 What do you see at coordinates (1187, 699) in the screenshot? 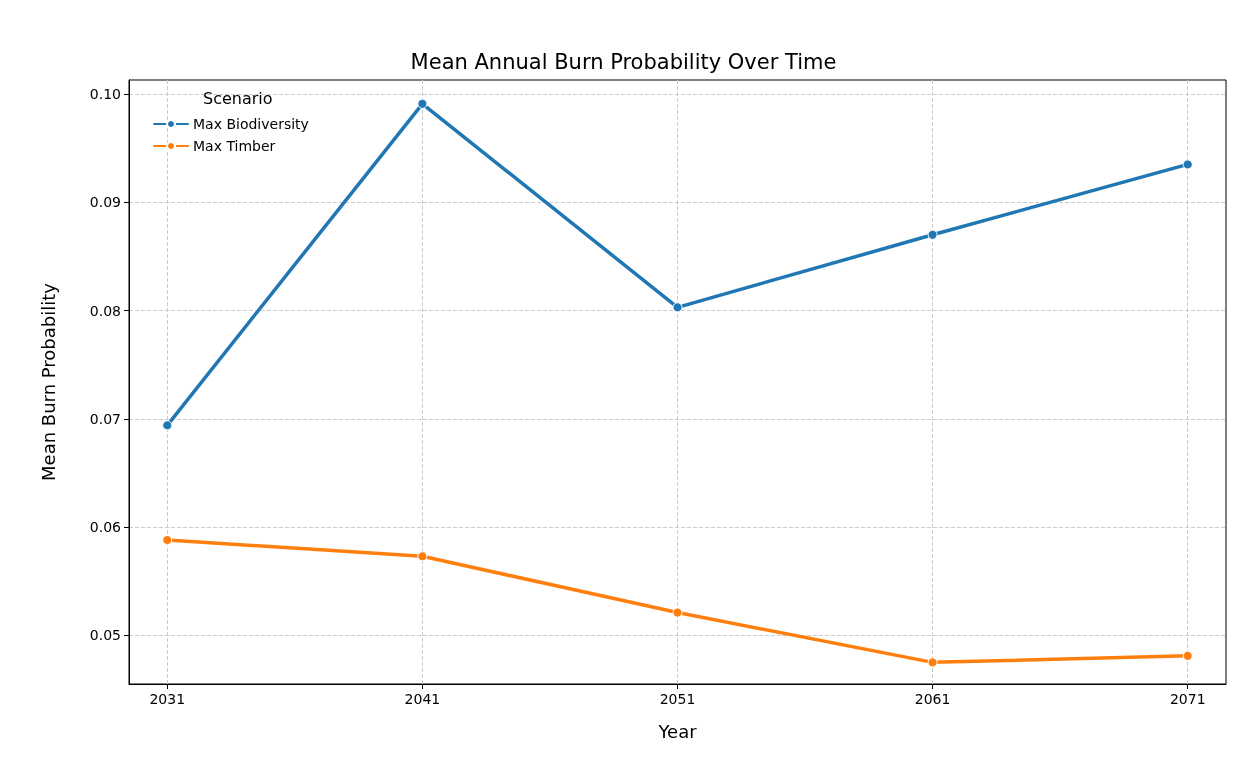
I see `x-tick-label: 2071` at bounding box center [1187, 699].